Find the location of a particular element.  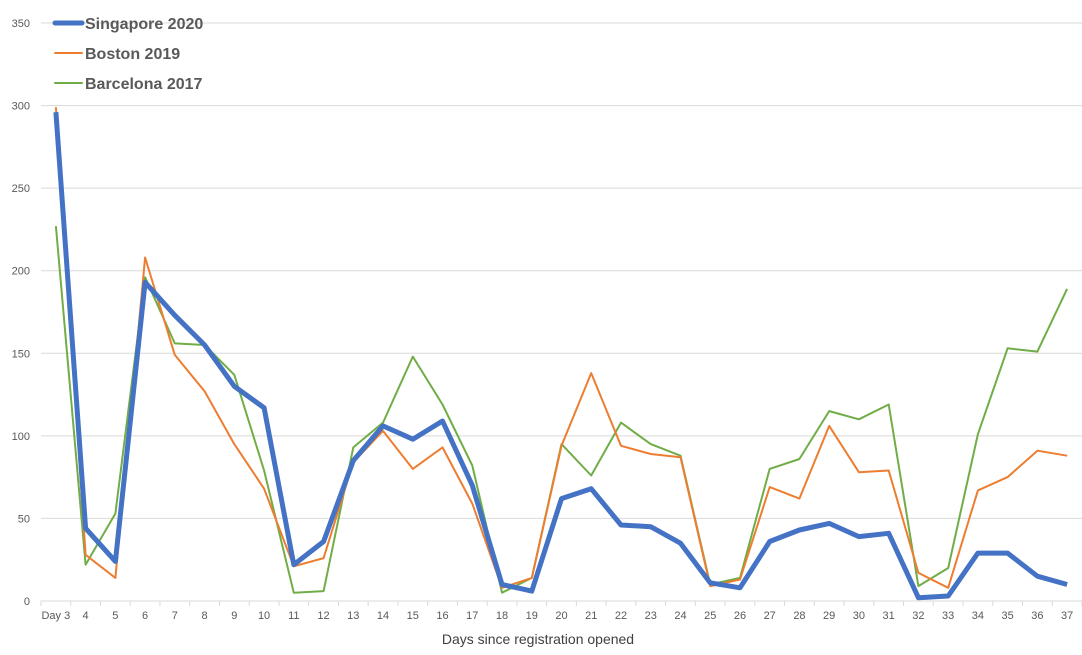

x-tick-label: 32 is located at coordinates (918, 616).